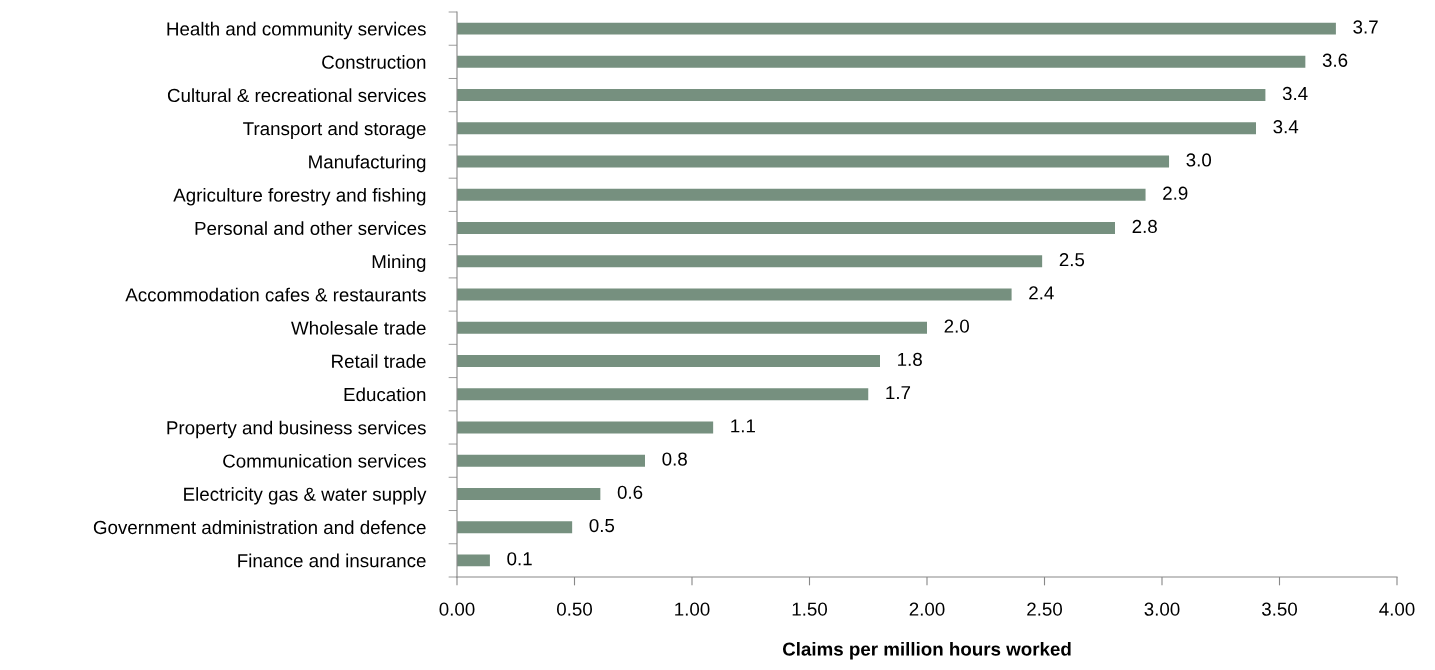 The width and height of the screenshot is (1435, 670). What do you see at coordinates (910, 359) in the screenshot?
I see `data-label: 1.8` at bounding box center [910, 359].